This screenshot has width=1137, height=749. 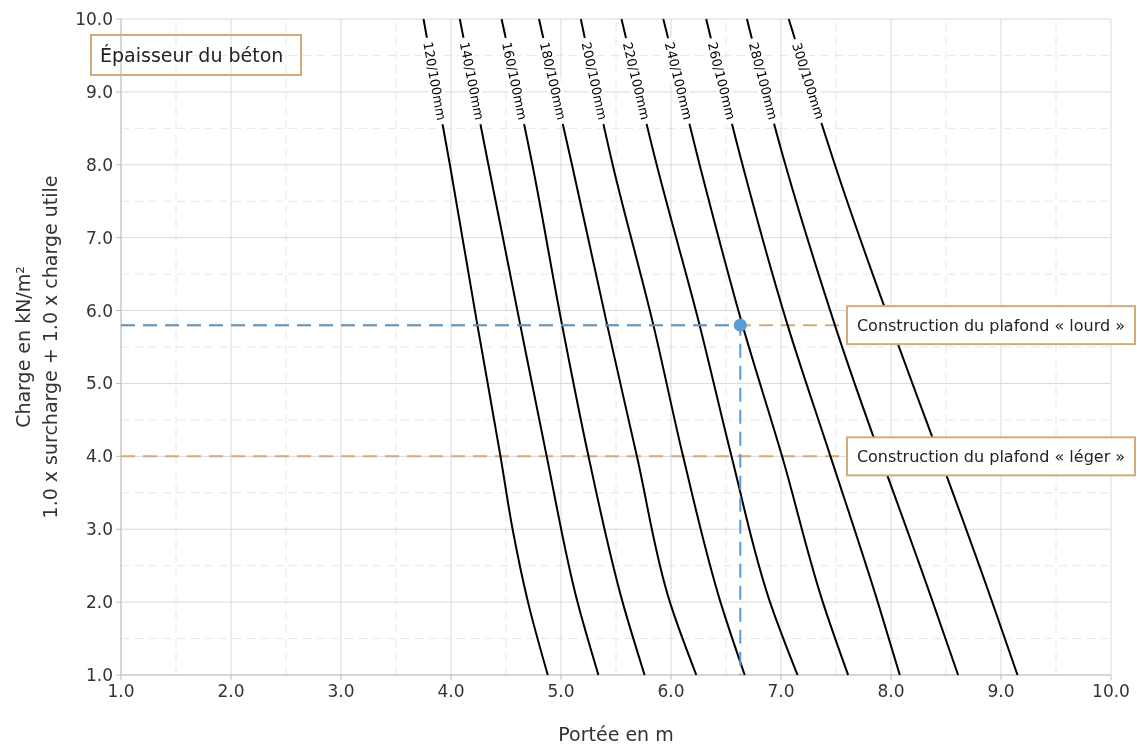 What do you see at coordinates (36, 347) in the screenshot?
I see `y-axis-title: Charge en kN/m² 1.0 x surcharge + 1.0 x charge utile` at bounding box center [36, 347].